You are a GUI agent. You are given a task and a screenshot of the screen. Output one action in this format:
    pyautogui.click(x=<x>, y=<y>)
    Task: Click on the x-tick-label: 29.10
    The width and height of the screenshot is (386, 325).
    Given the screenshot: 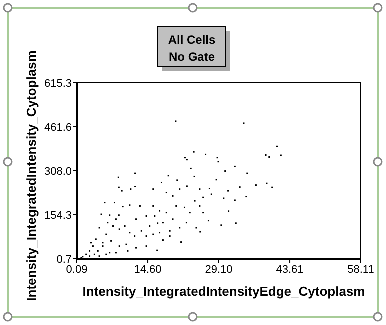 What is the action you would take?
    pyautogui.click(x=219, y=270)
    